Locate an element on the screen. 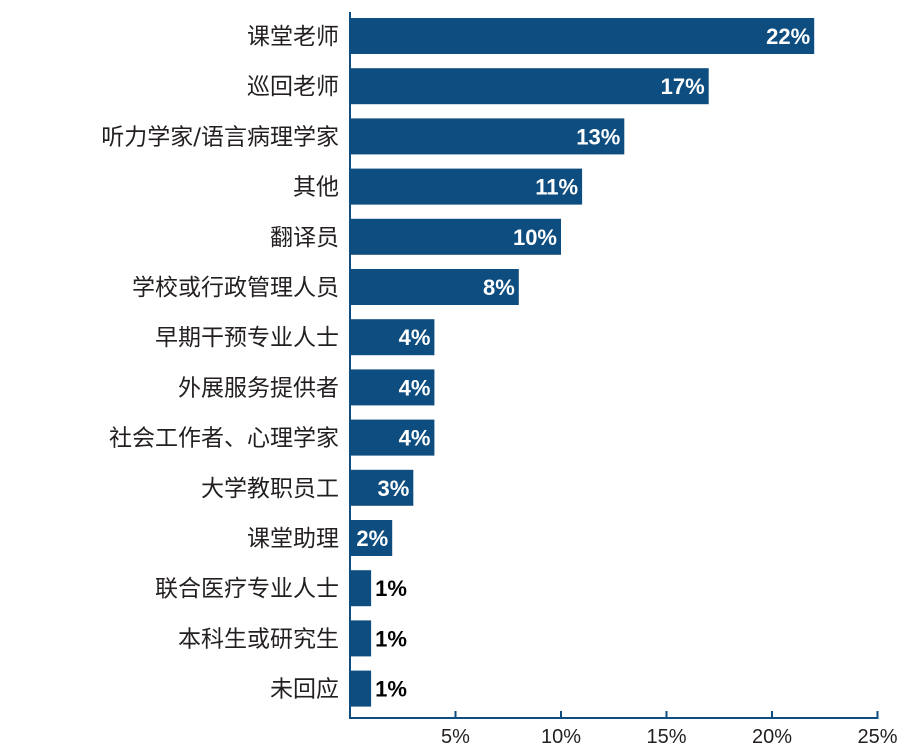  category-label: 本科生或研究生 is located at coordinates (258, 639).